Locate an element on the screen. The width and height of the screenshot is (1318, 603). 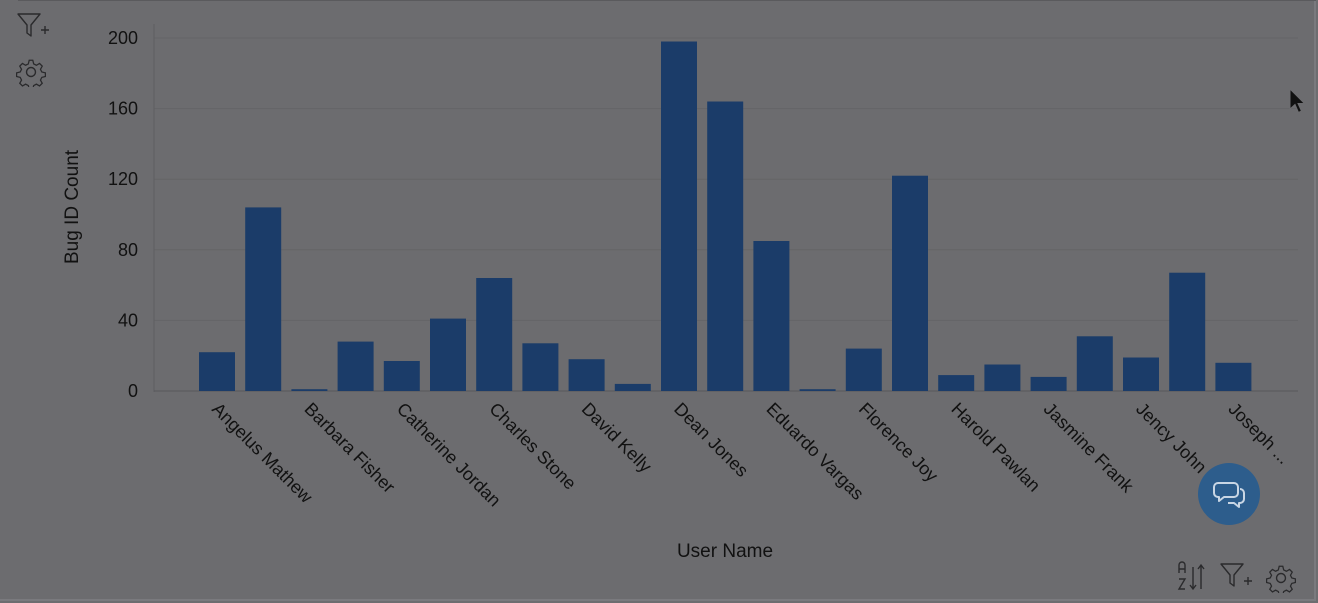
x-tick-label: David Kelly is located at coordinates (617, 438).